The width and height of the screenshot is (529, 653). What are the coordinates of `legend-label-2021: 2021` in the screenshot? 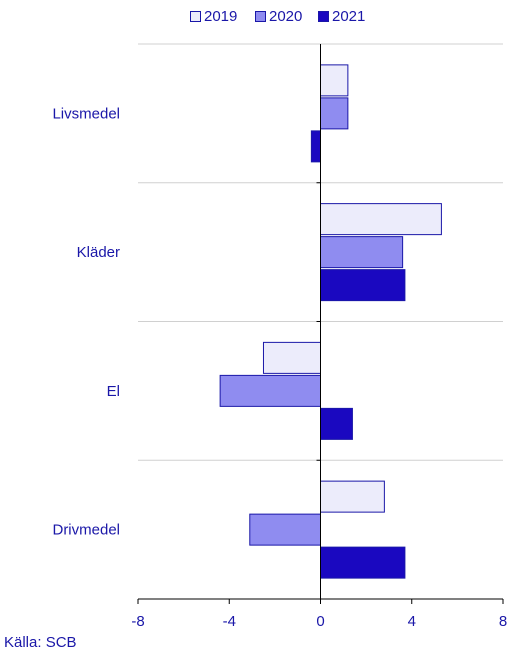 It's located at (349, 16).